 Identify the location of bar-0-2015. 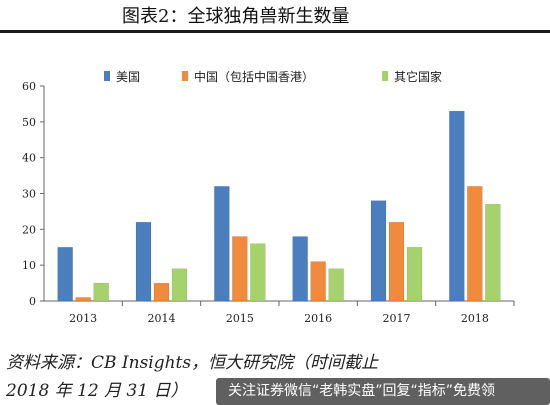
(222, 244).